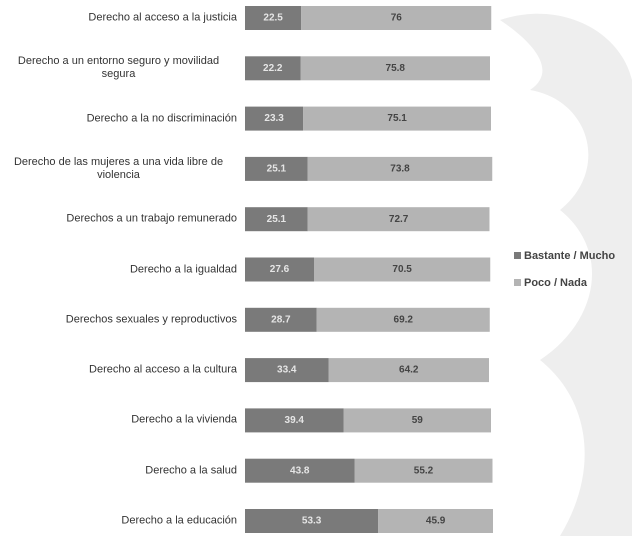 The width and height of the screenshot is (632, 536). I want to click on value-label: 59, so click(418, 420).